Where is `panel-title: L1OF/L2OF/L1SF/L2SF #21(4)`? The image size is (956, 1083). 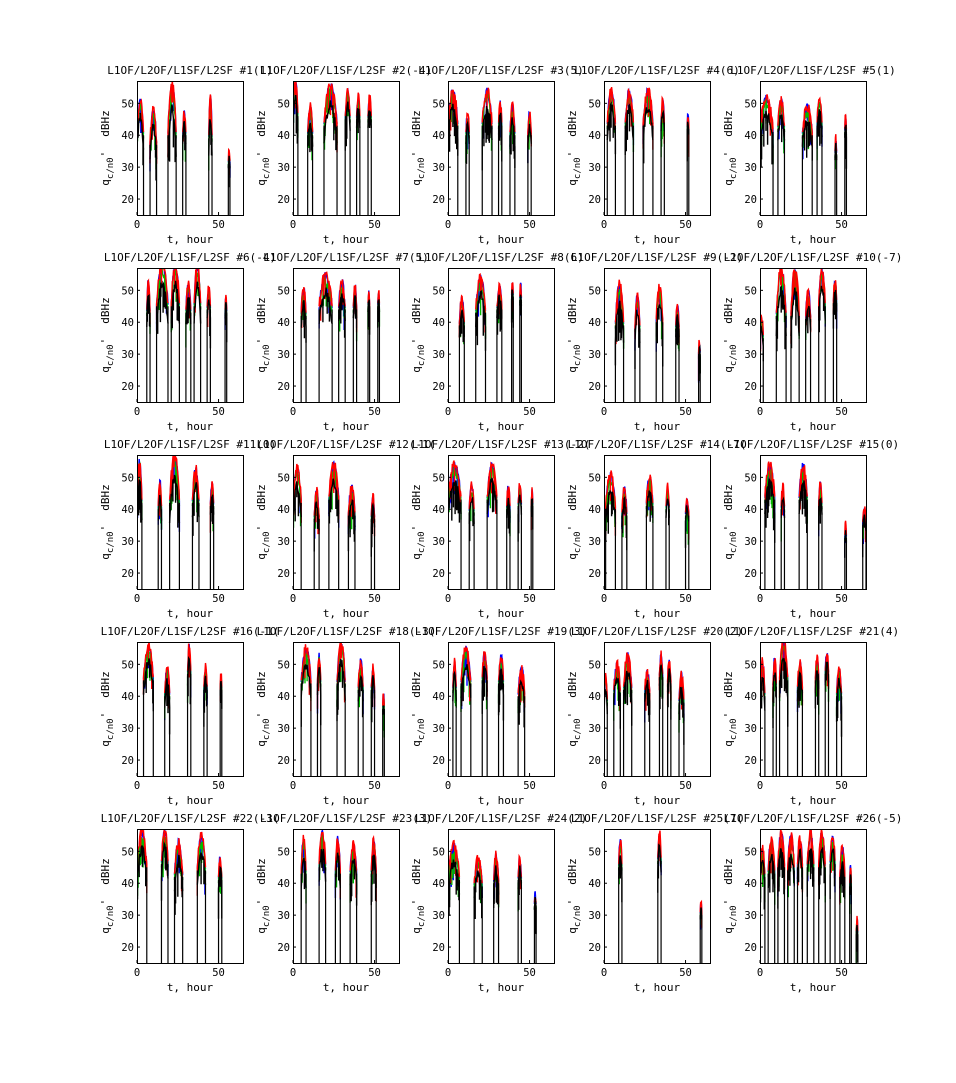 panel-title: L1OF/L2OF/L1SF/L2SF #21(4) is located at coordinates (813, 631).